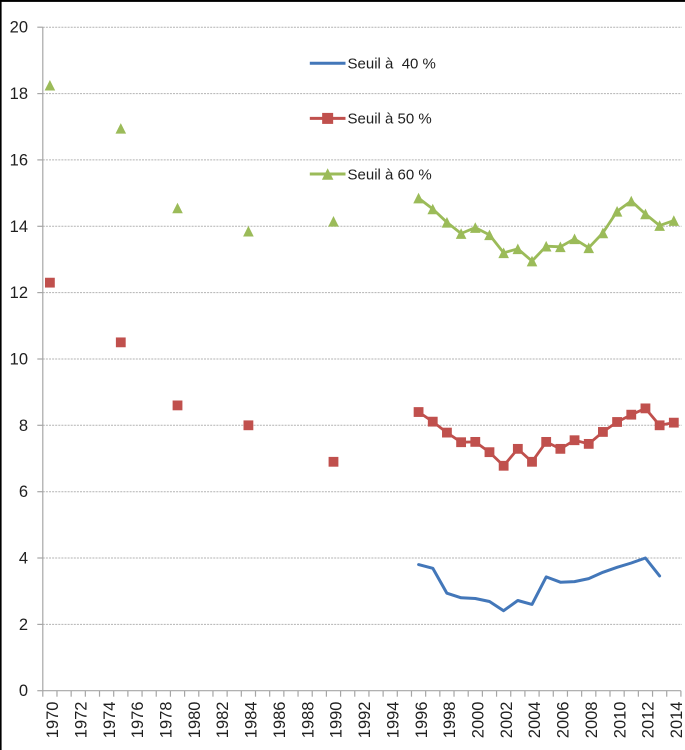 This screenshot has width=685, height=750. What do you see at coordinates (564, 720) in the screenshot?
I see `svg-text: 2006` at bounding box center [564, 720].